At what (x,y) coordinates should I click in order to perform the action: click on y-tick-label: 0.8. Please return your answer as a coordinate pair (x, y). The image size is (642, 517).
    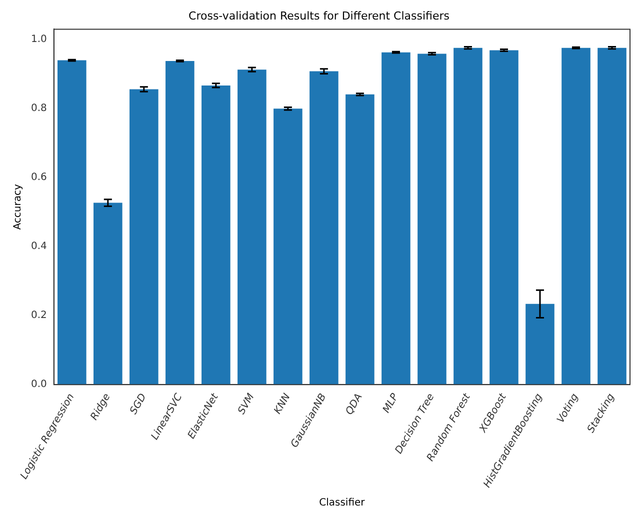
    Looking at the image, I should click on (38, 108).